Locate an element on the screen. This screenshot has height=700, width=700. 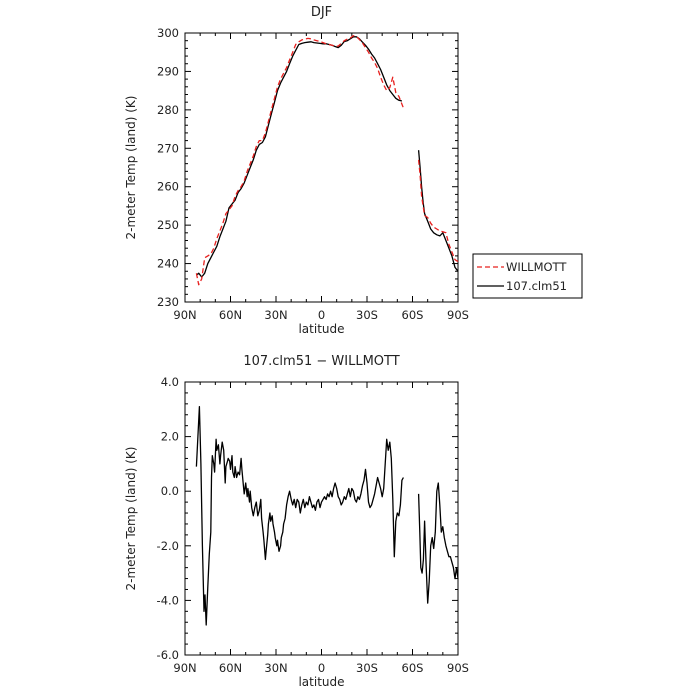
legend-label: 107.clm51 is located at coordinates (536, 286).